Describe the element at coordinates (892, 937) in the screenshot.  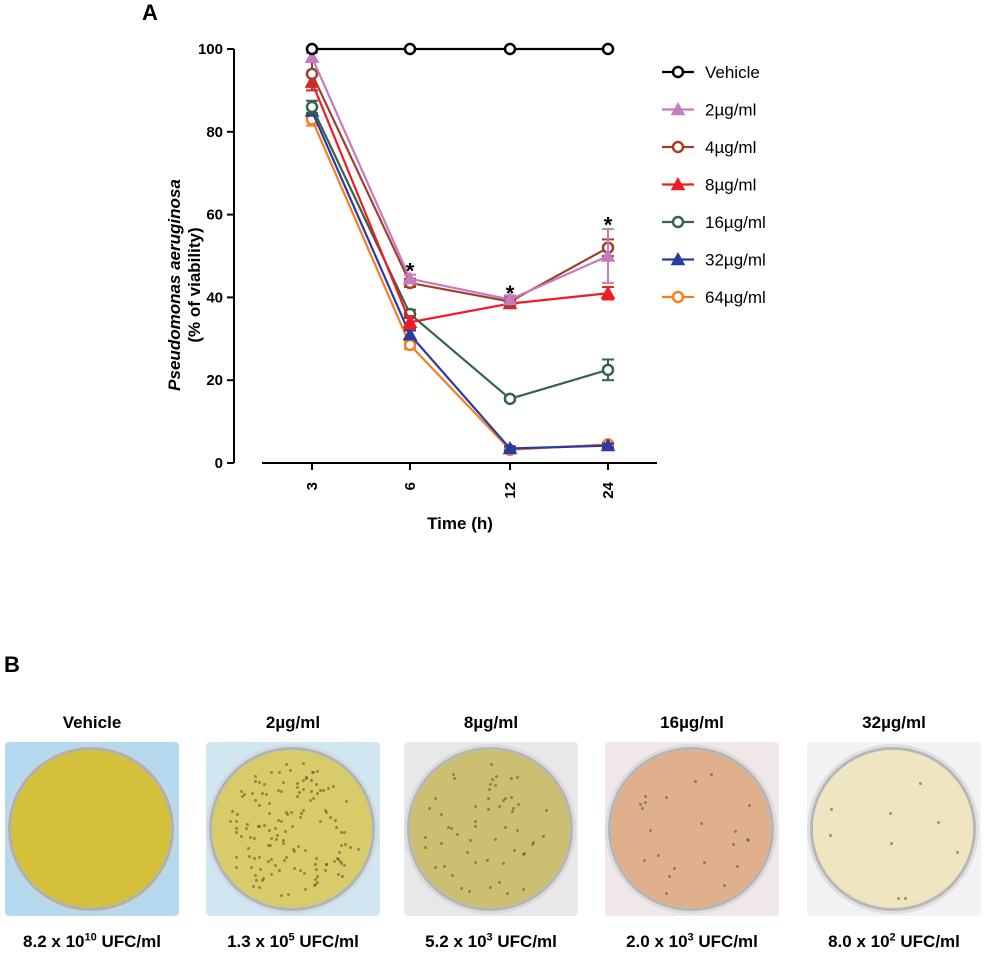
I see `cfu-exponent: 2` at that location.